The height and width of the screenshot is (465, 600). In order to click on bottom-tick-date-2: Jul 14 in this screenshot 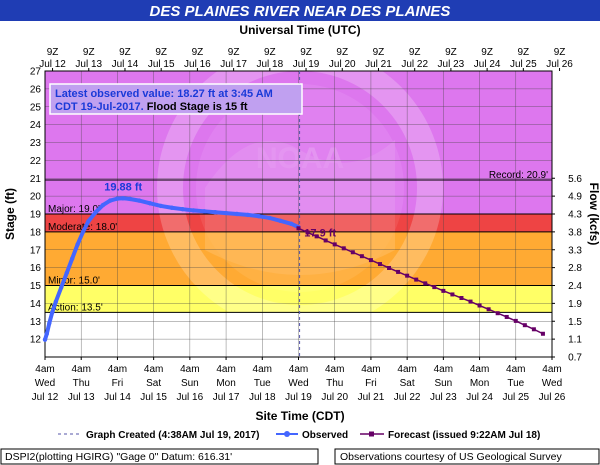, I will do `click(117, 397)`.